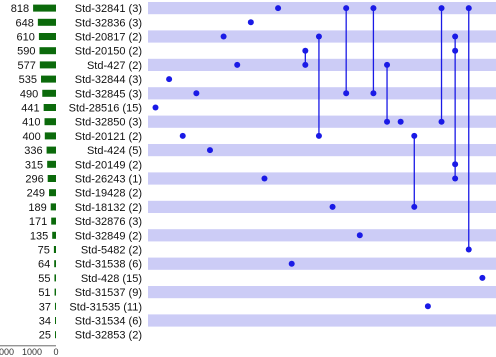 Image resolution: width=496 pixels, height=357 pixels. What do you see at coordinates (44, 265) in the screenshot?
I see `set-size-value: 64` at bounding box center [44, 265].